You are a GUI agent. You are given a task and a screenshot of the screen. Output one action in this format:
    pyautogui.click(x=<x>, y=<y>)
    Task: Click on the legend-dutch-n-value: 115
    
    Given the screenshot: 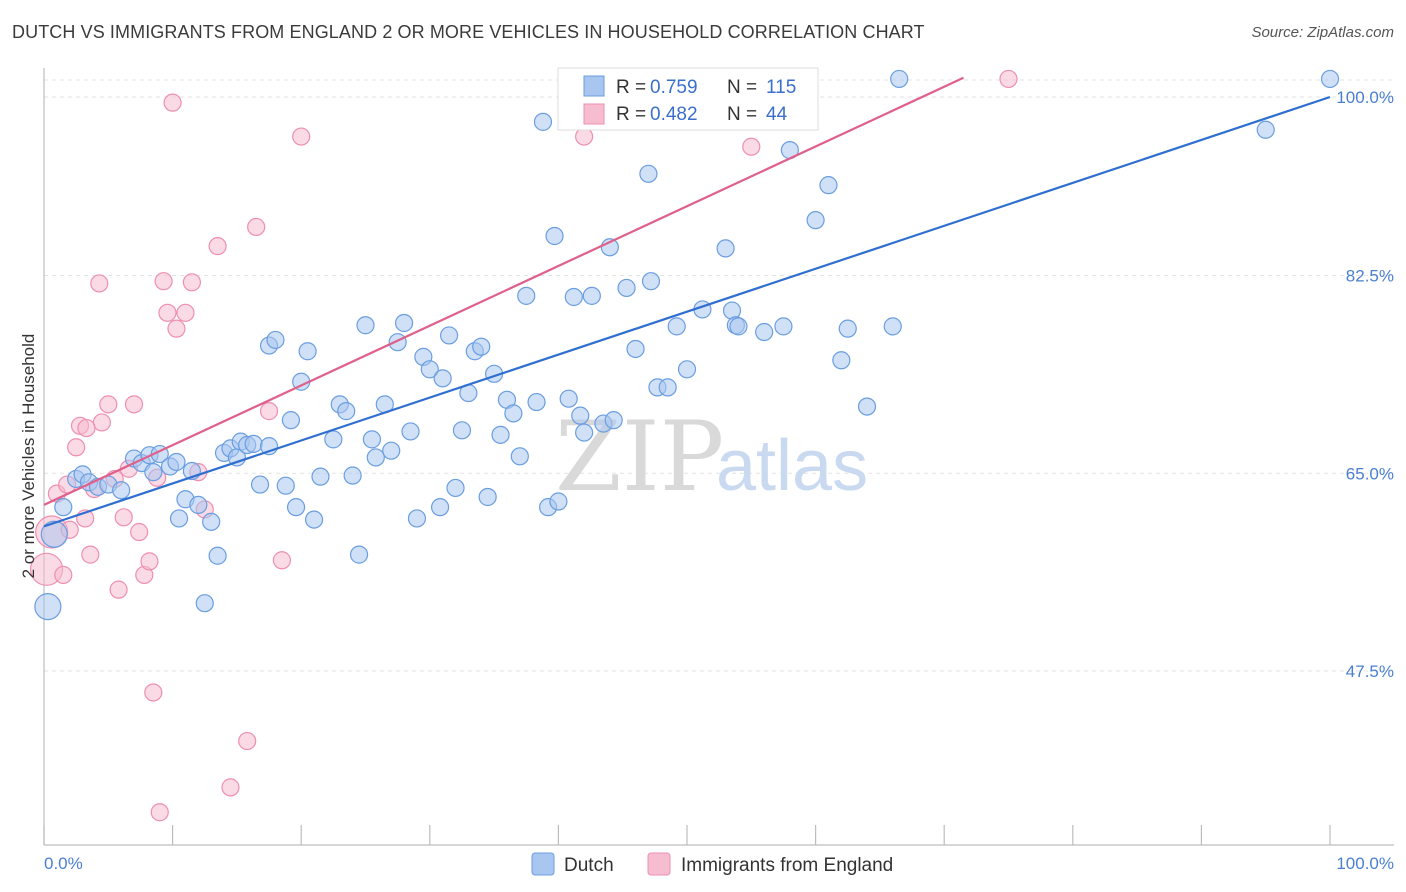 What is the action you would take?
    pyautogui.click(x=781, y=87)
    